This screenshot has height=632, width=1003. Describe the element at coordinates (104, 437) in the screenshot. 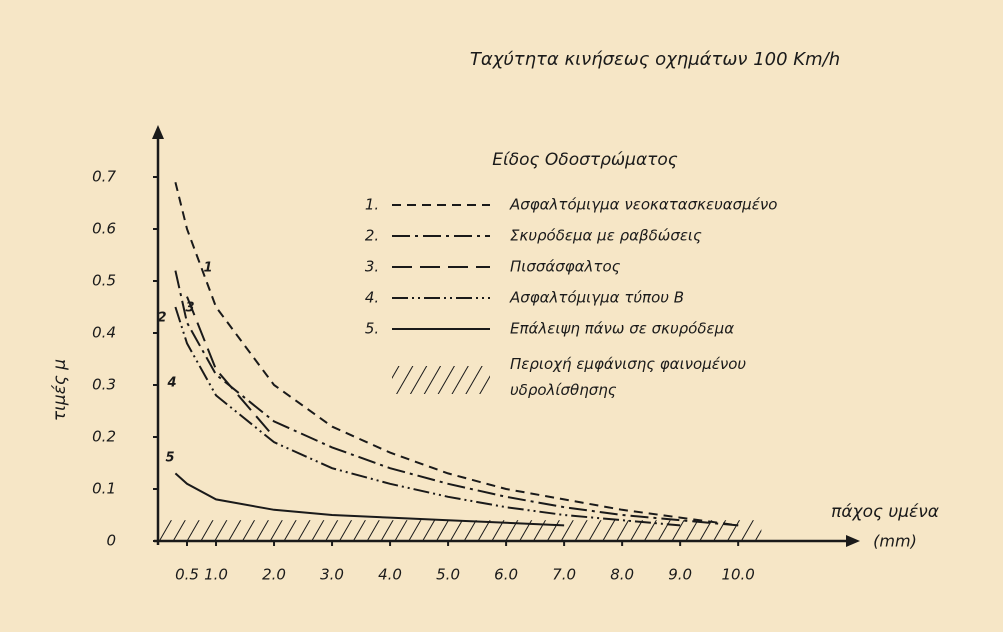

I see `y-tick-label: 0.2` at that location.